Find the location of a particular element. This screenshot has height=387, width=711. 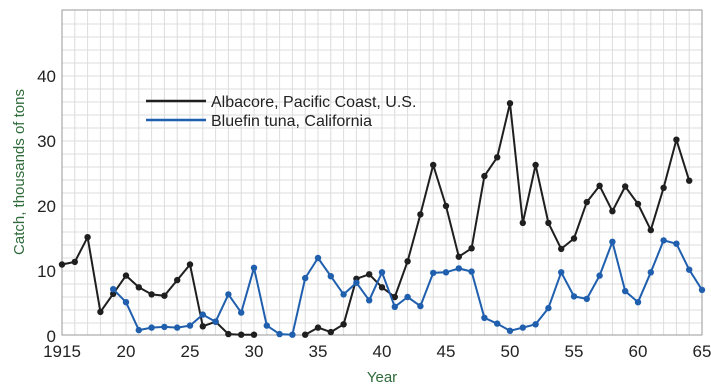

y-tick-label: 0 is located at coordinates (51, 336).